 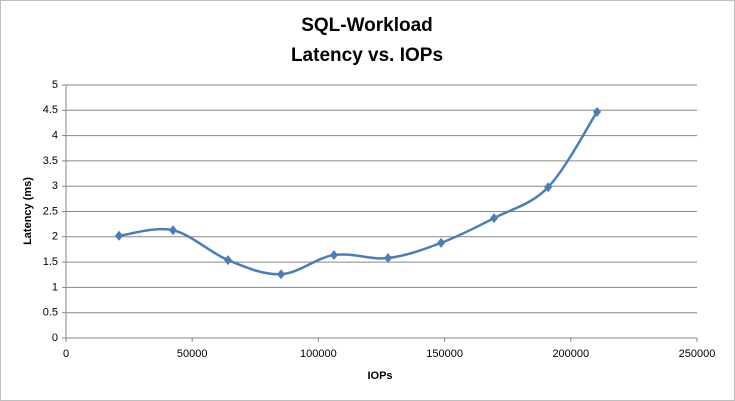 I want to click on chart-title: SQL-Workload, so click(x=367, y=25).